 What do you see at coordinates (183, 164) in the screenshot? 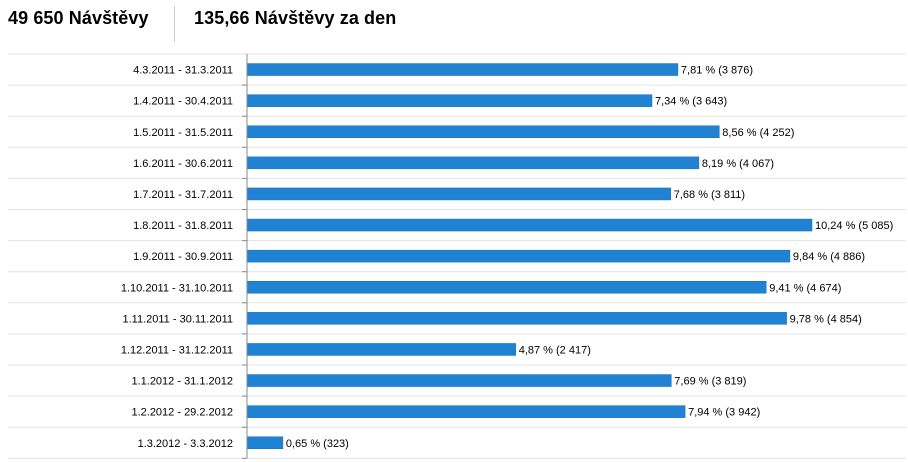
I see `category-label: 1.6.2011 - 30.6.2011` at bounding box center [183, 164].